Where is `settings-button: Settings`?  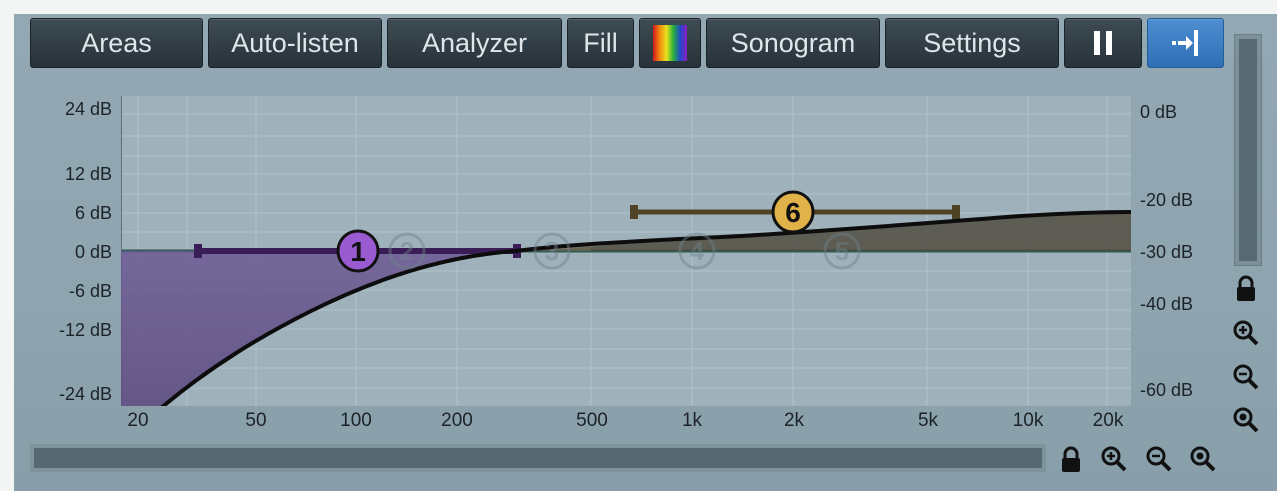 settings-button: Settings is located at coordinates (972, 43).